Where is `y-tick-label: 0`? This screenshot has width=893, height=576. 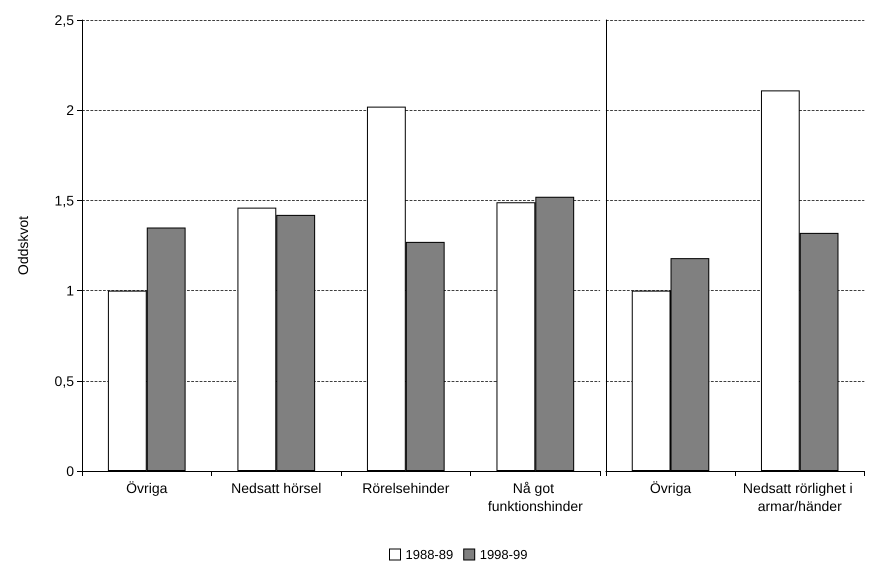 y-tick-label: 0 is located at coordinates (70, 471).